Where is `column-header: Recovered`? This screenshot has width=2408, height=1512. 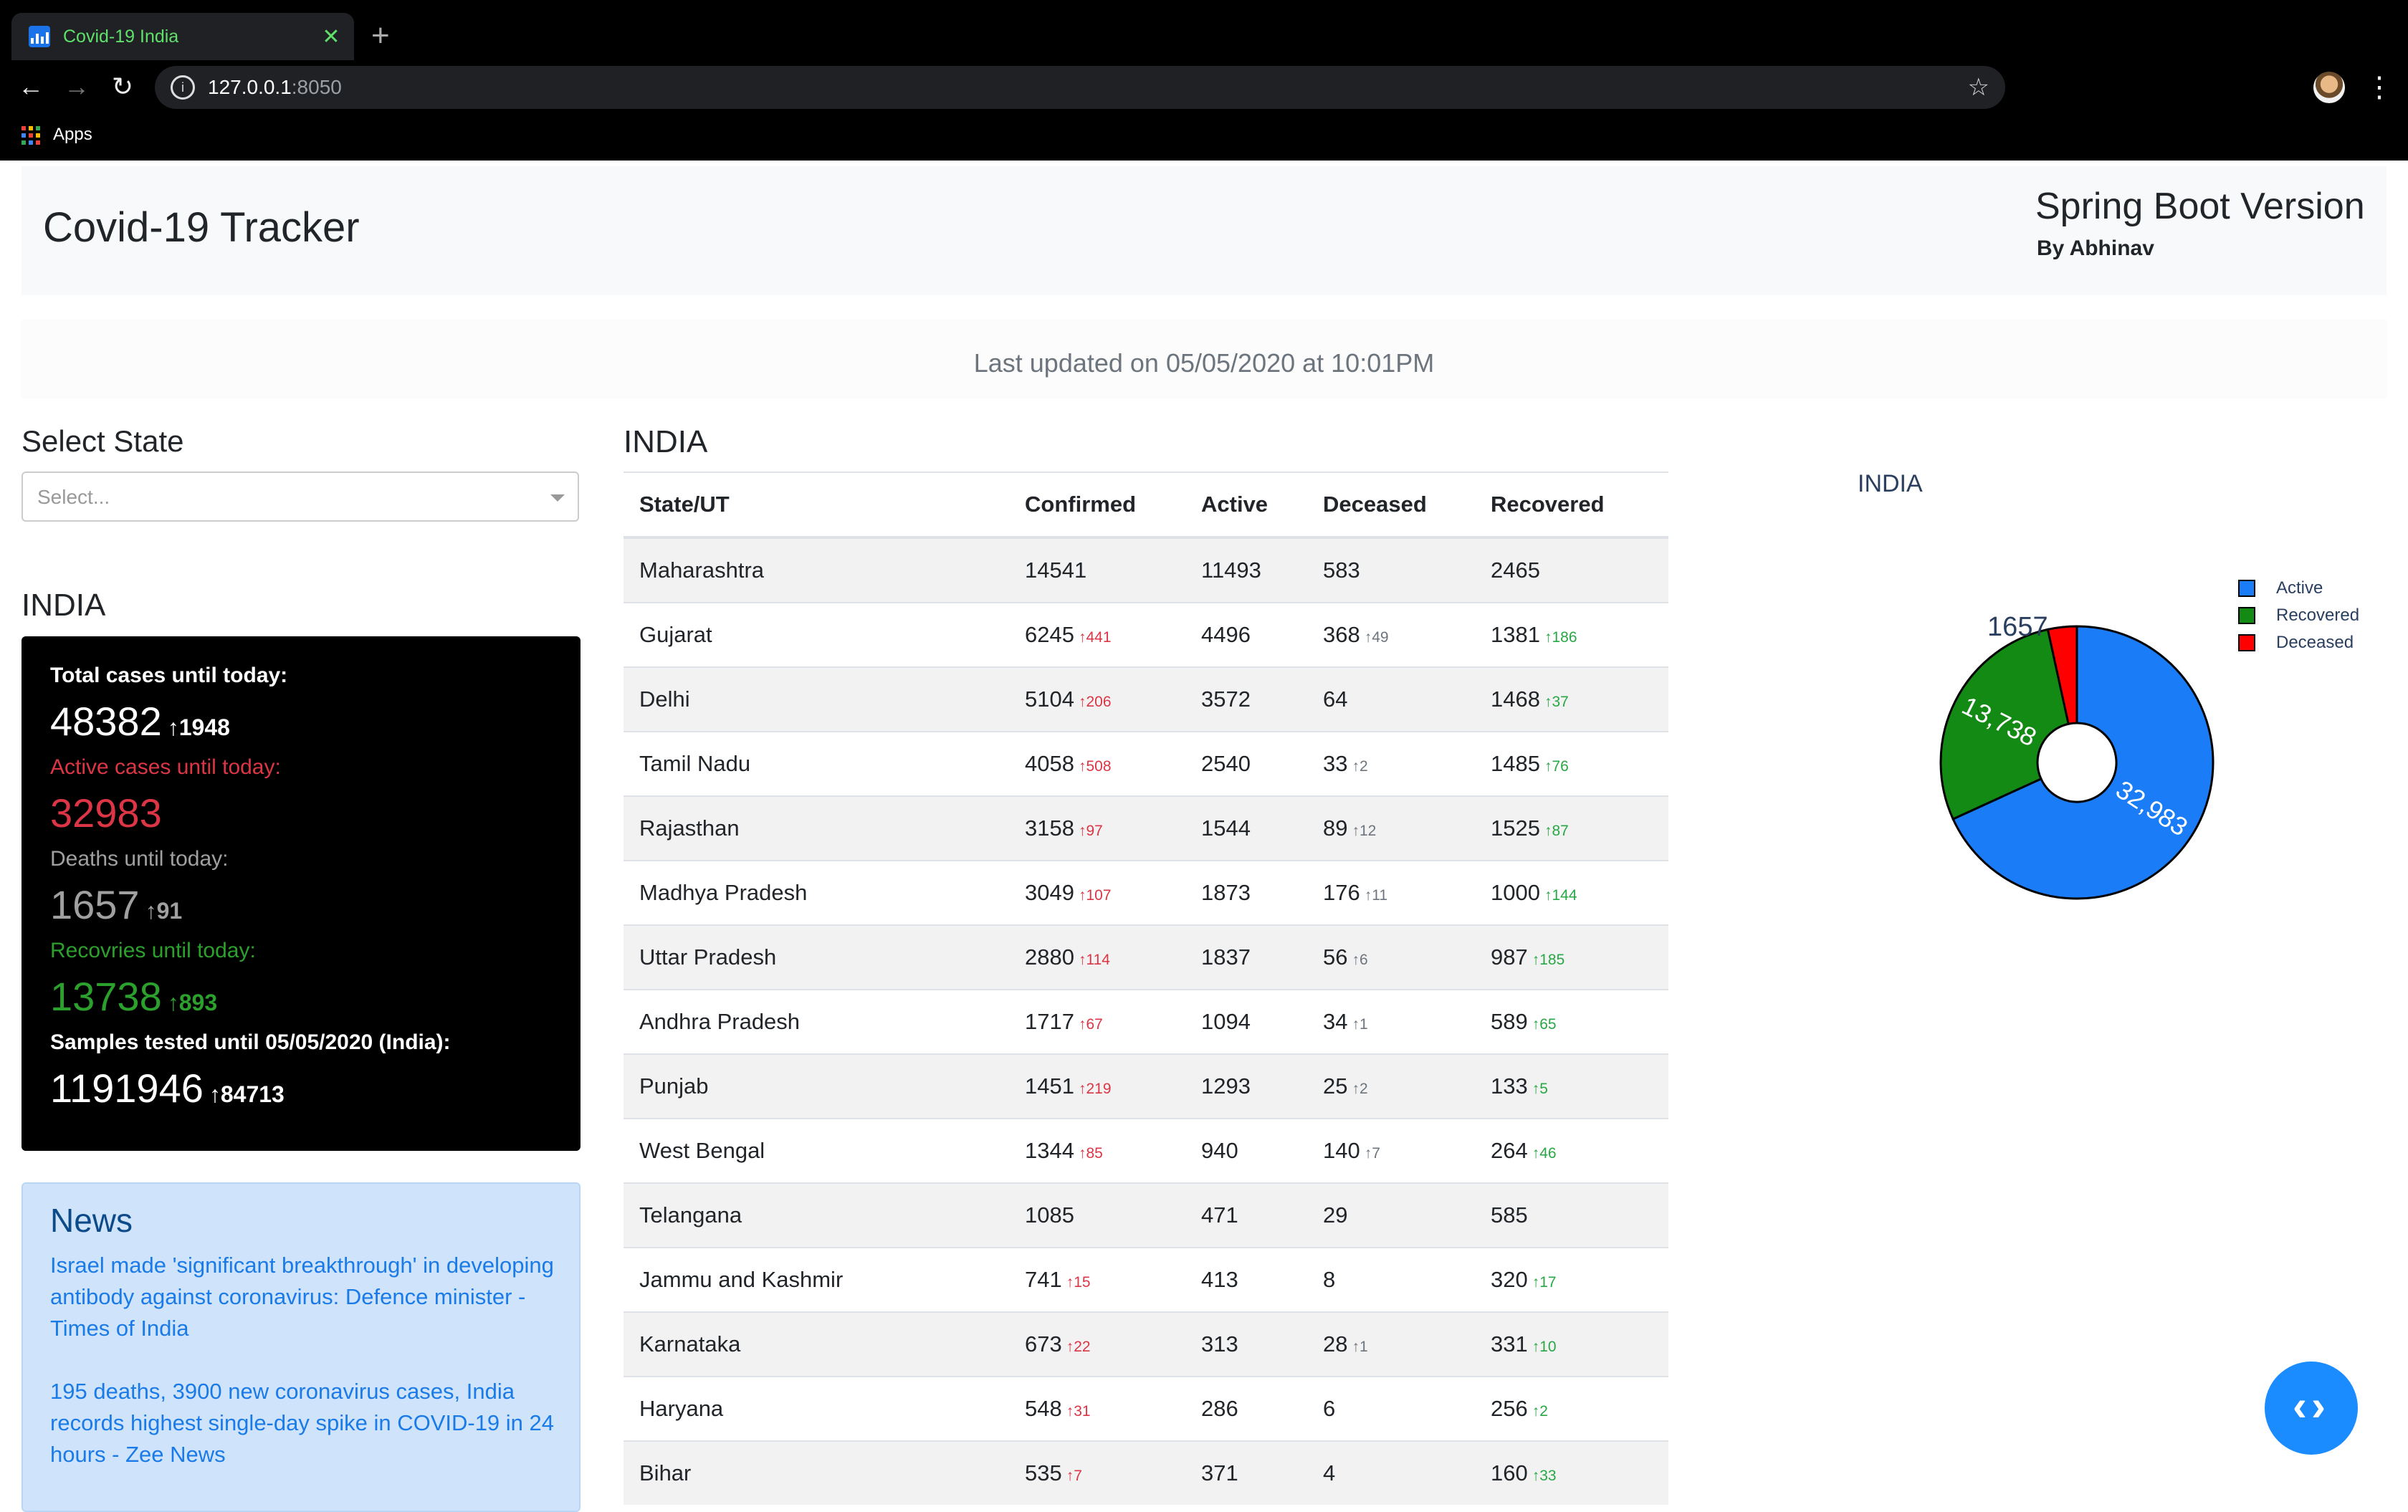
column-header: Recovered is located at coordinates (1579, 506).